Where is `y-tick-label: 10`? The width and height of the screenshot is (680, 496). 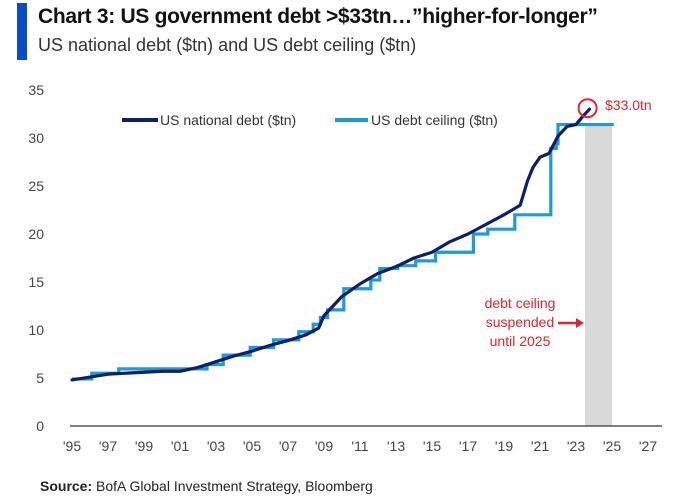 y-tick-label: 10 is located at coordinates (36, 330).